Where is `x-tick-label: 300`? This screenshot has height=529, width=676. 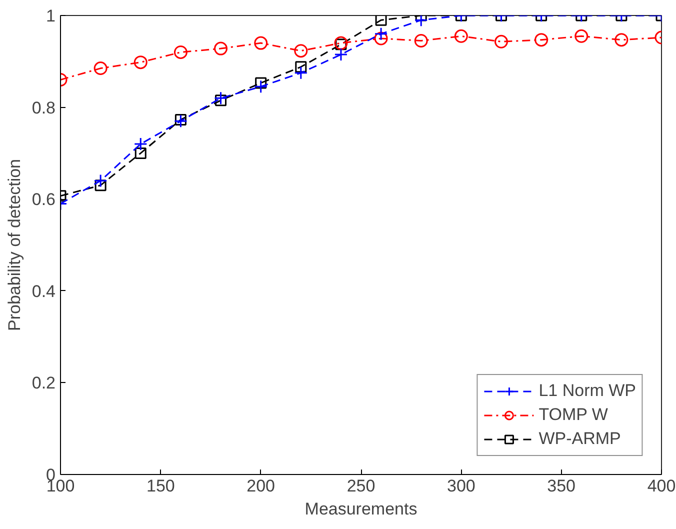 x-tick-label: 300 is located at coordinates (461, 486).